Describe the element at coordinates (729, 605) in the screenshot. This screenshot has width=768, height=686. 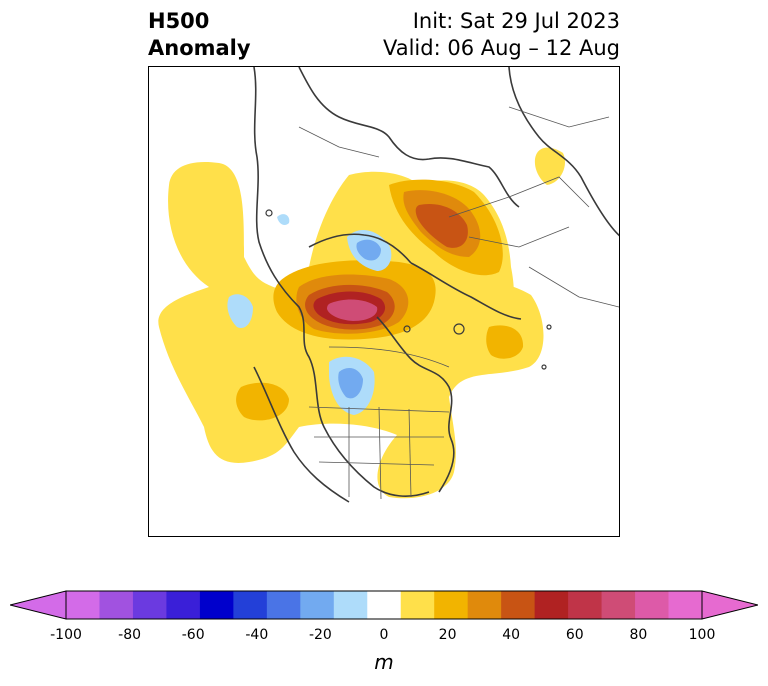
I see `colorbar-over-arrow` at that location.